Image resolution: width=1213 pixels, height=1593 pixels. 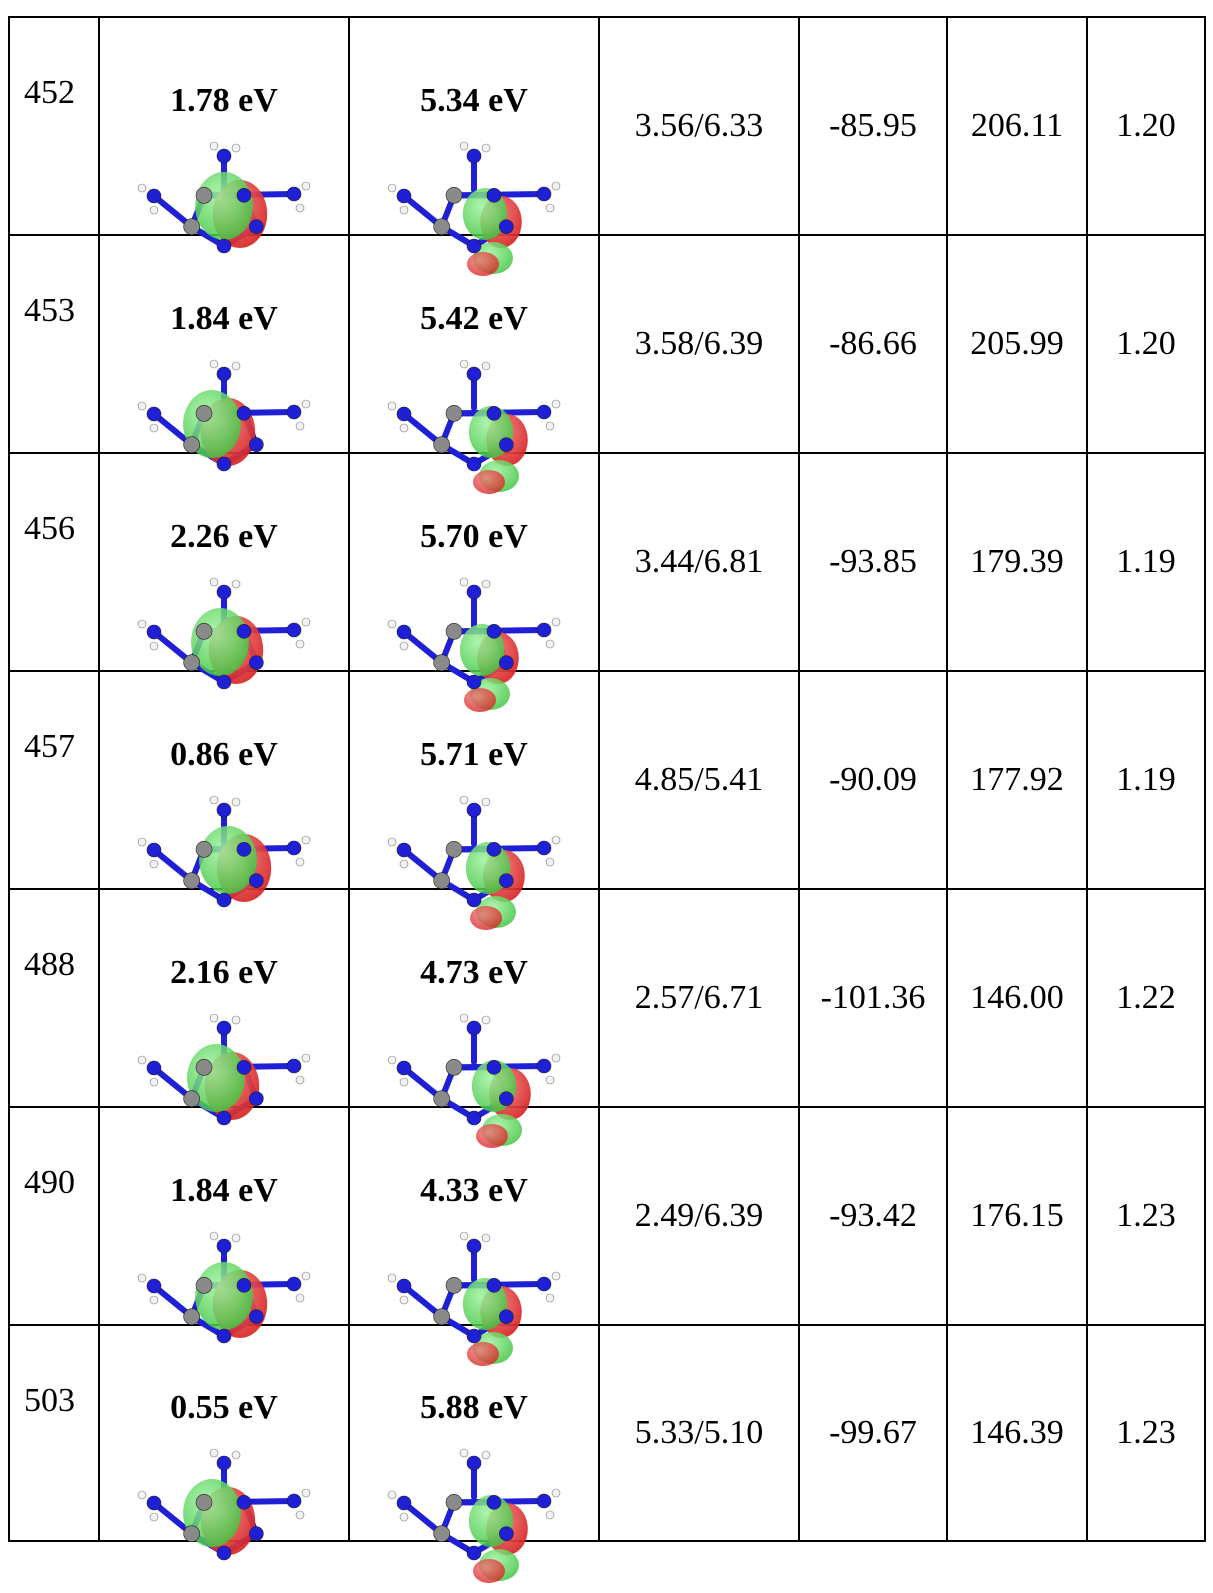 I want to click on compound-id: 452, so click(x=54, y=126).